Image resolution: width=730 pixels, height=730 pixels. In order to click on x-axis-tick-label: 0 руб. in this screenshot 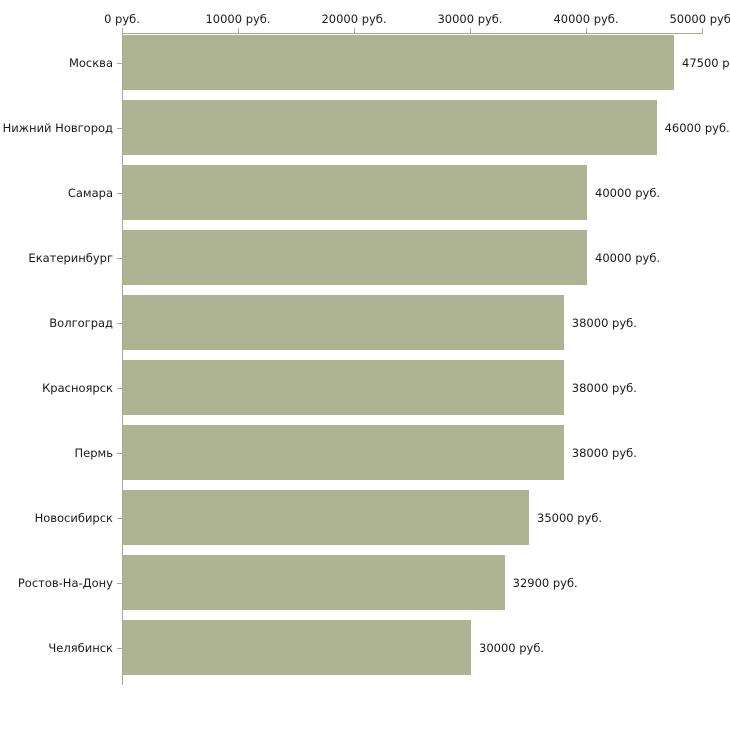, I will do `click(122, 19)`.